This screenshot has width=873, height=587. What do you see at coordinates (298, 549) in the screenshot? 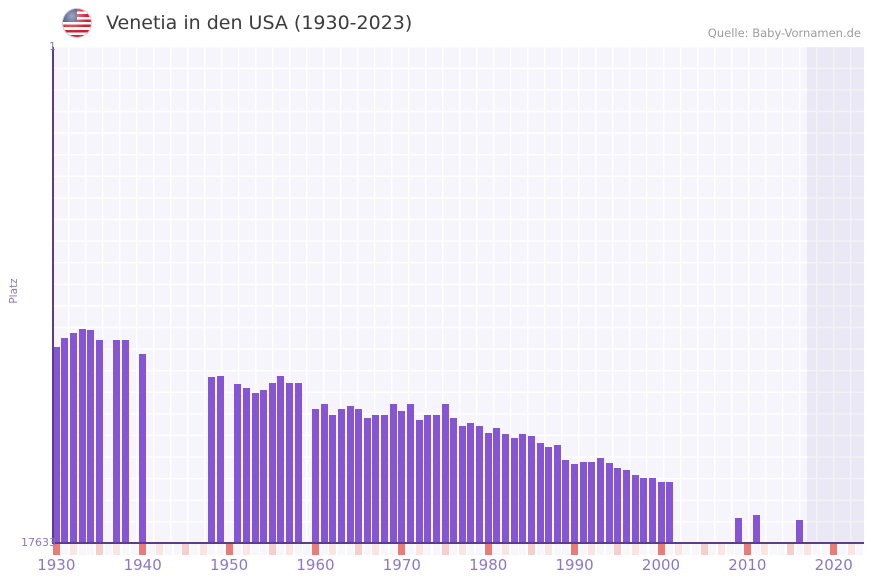
I see `x-tick-1958` at bounding box center [298, 549].